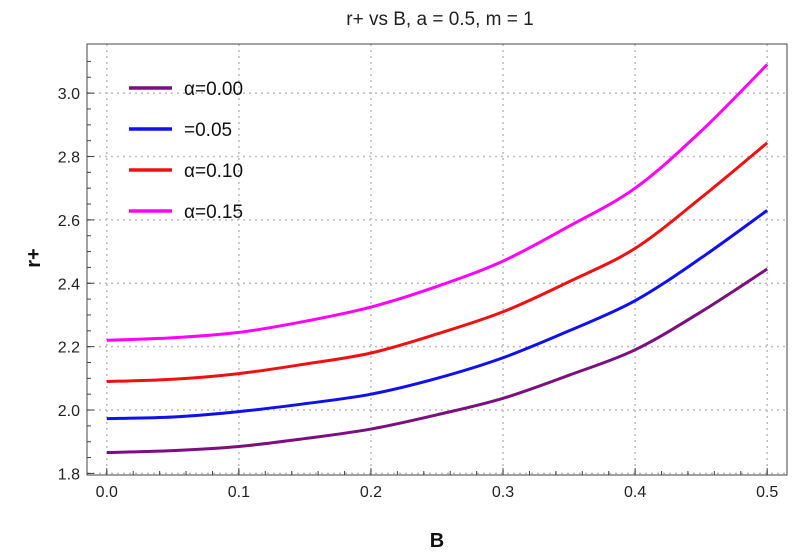 The width and height of the screenshot is (797, 555). I want to click on x-tick-label: 0.3, so click(503, 492).